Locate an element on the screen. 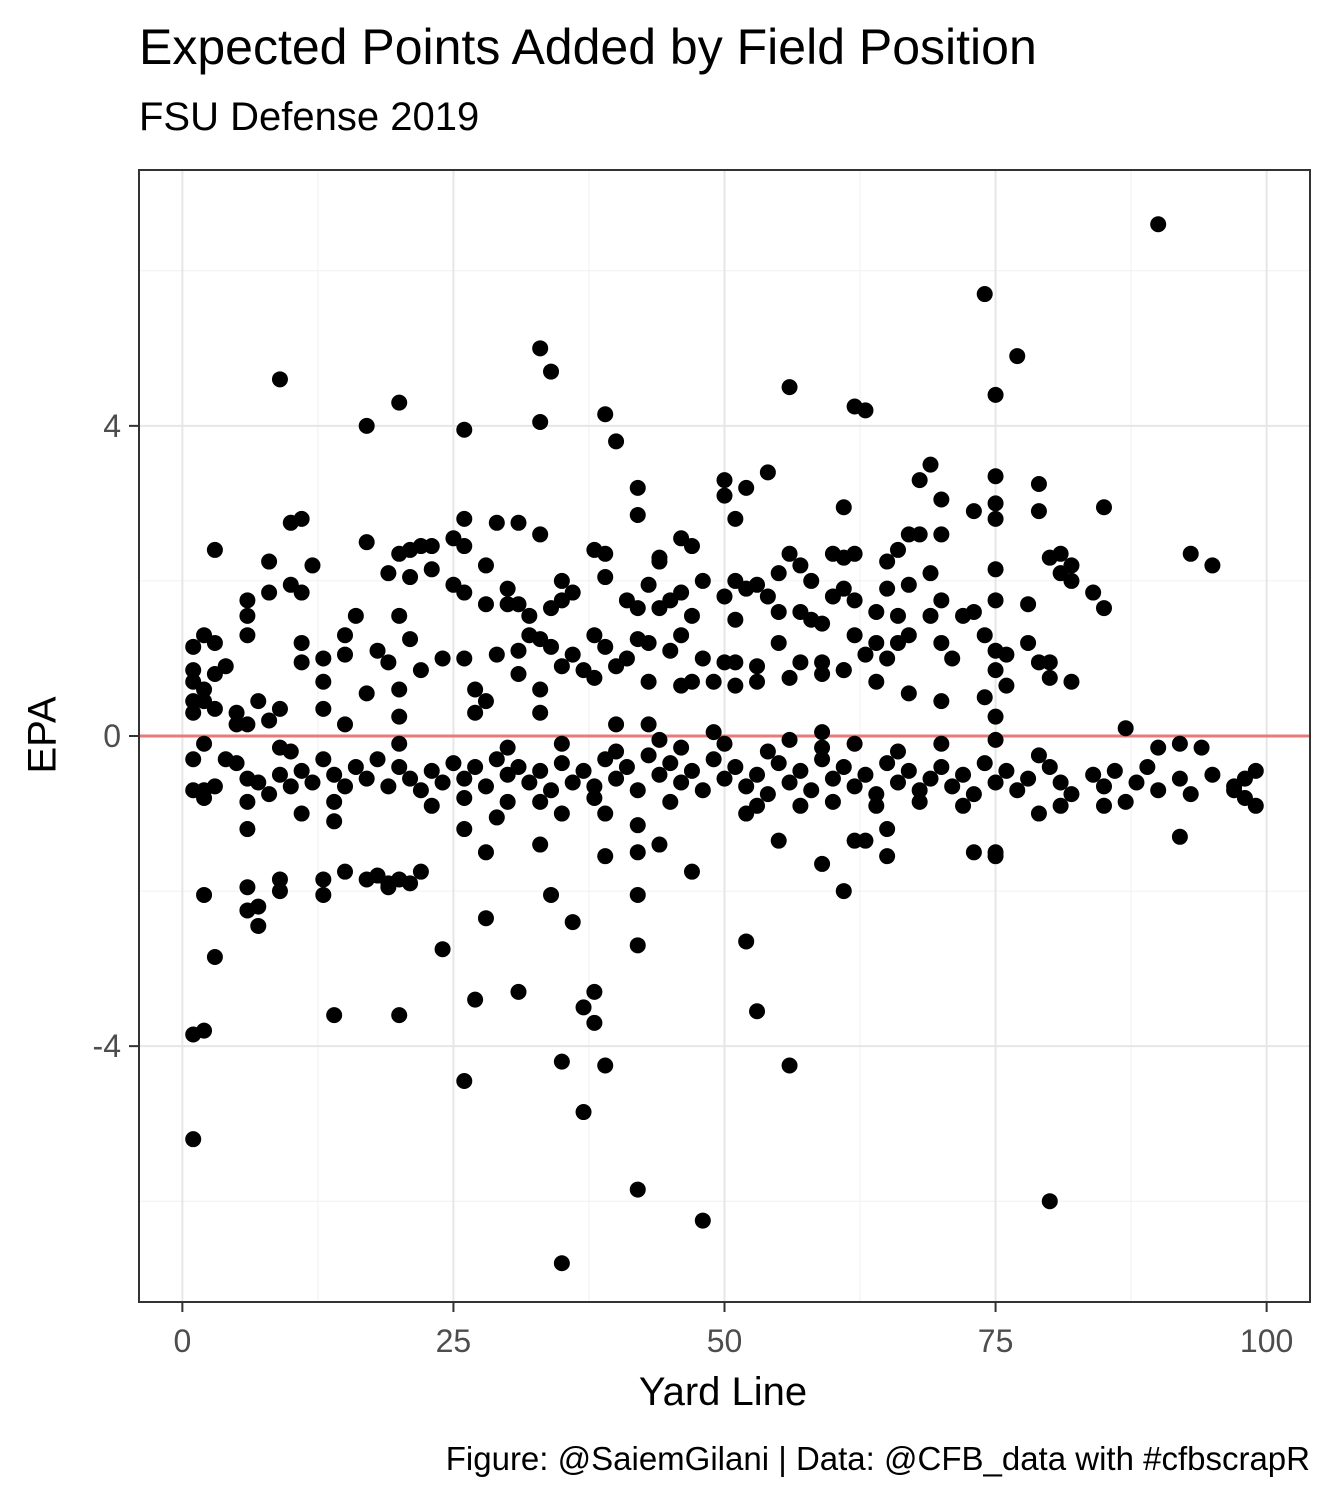 The image size is (1334, 1506). y-tick-label: 4 is located at coordinates (112, 426).